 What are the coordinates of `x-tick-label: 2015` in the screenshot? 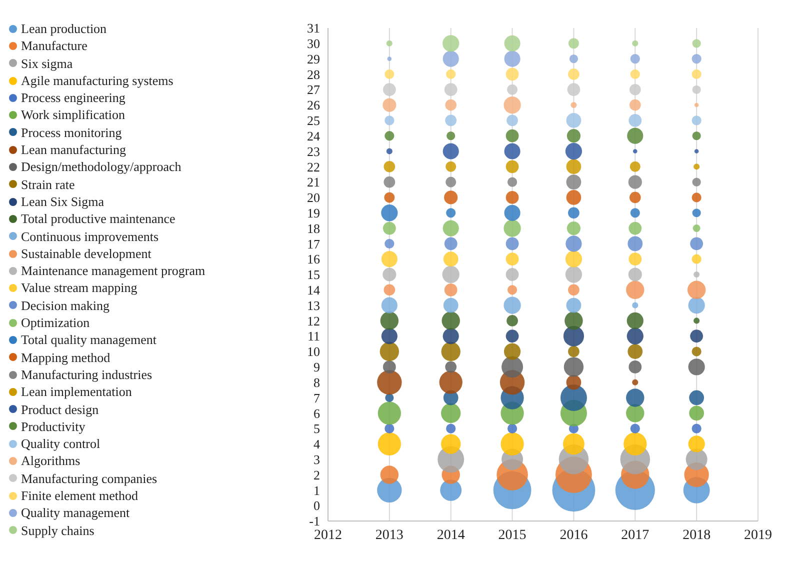 It's located at (512, 535).